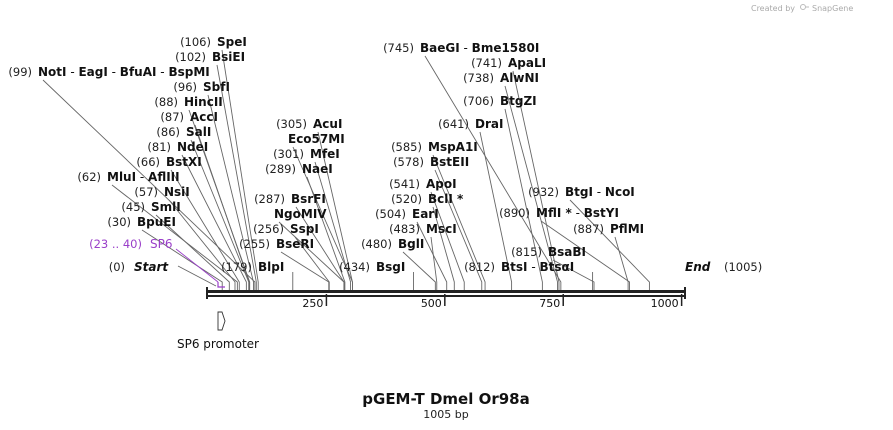  What do you see at coordinates (461, 48) in the screenshot?
I see `site-baegi: (745) BaeGI - Bme1580I` at bounding box center [461, 48].